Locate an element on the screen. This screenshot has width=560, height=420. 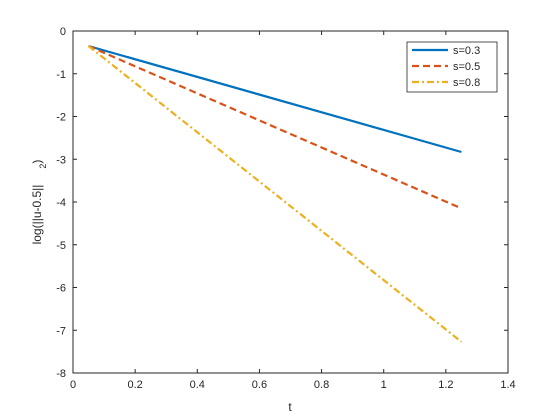
y-axis-label: log(||u-0.5|| 2) is located at coordinates (39, 202).